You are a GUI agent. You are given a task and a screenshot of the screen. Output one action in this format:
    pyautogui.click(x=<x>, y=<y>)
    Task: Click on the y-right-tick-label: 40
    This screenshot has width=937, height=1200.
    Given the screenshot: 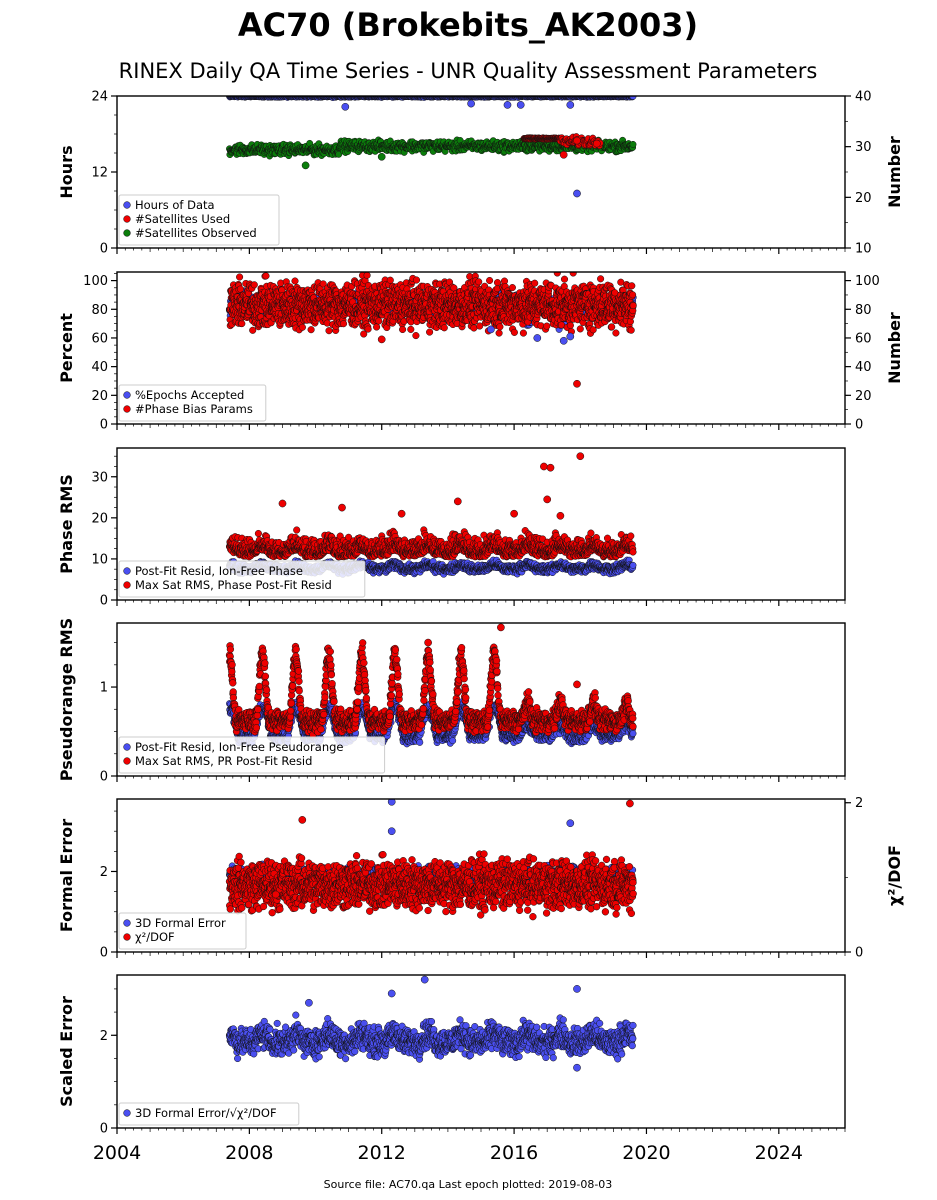 What is the action you would take?
    pyautogui.click(x=863, y=97)
    